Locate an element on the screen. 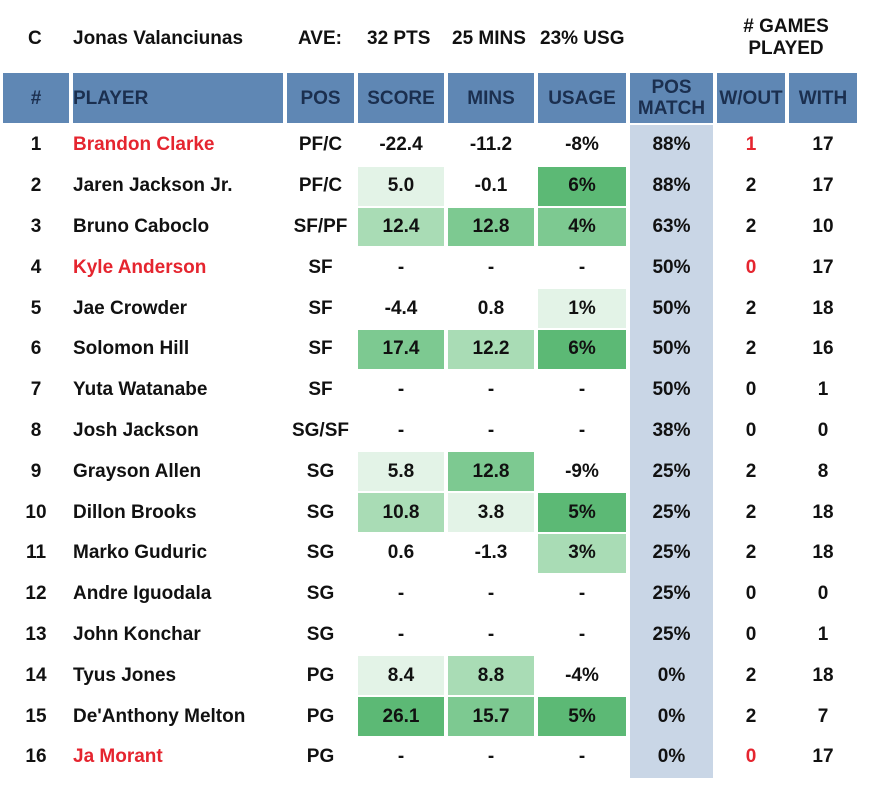 This screenshot has height=796, width=872. table-row: 2 Jaren Jackson Jr. PF/C 5.0 -0.1 6% 88% 2 17 is located at coordinates (436, 186).